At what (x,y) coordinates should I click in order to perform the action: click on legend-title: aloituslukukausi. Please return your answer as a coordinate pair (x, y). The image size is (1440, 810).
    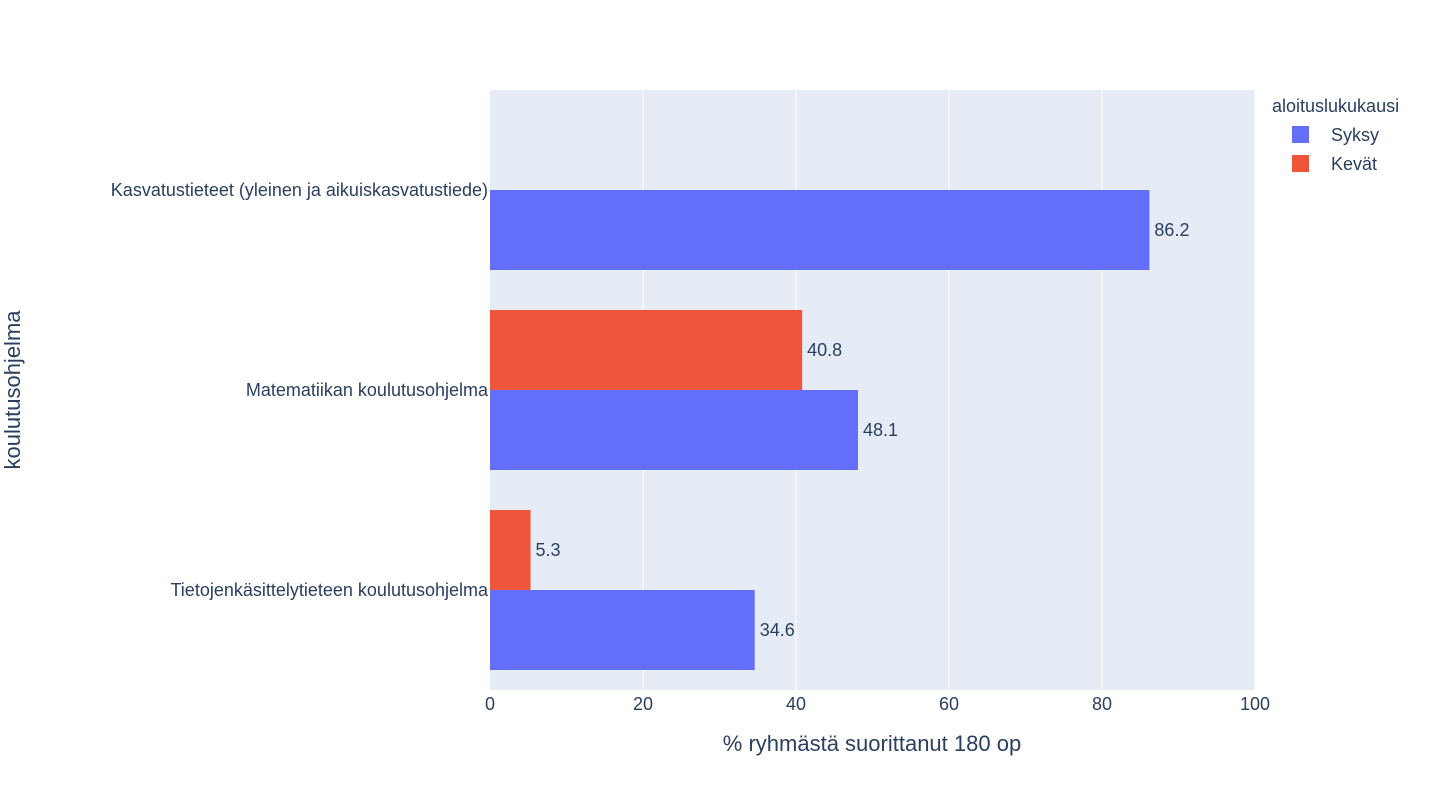
    Looking at the image, I should click on (1335, 106).